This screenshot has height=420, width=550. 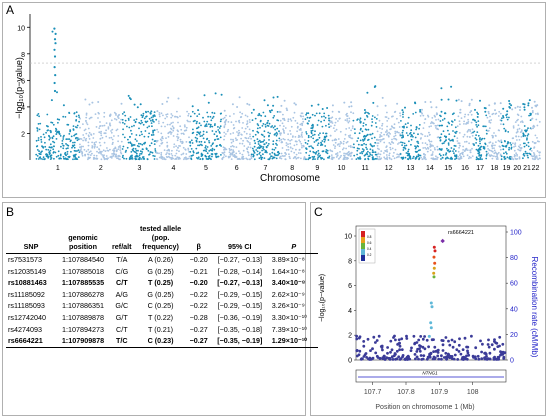 What do you see at coordinates (516, 233) in the screenshot?
I see `y2-tick-label: 100` at bounding box center [516, 233].